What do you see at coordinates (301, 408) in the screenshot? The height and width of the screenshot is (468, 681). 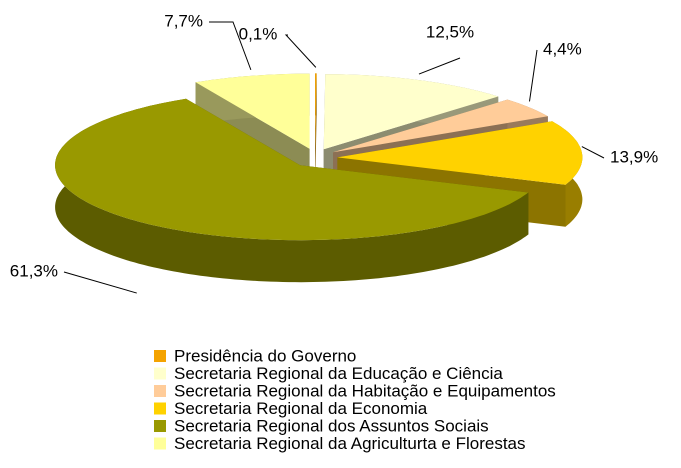 I see `legend-label: Secretaria Regional da Economia` at bounding box center [301, 408].